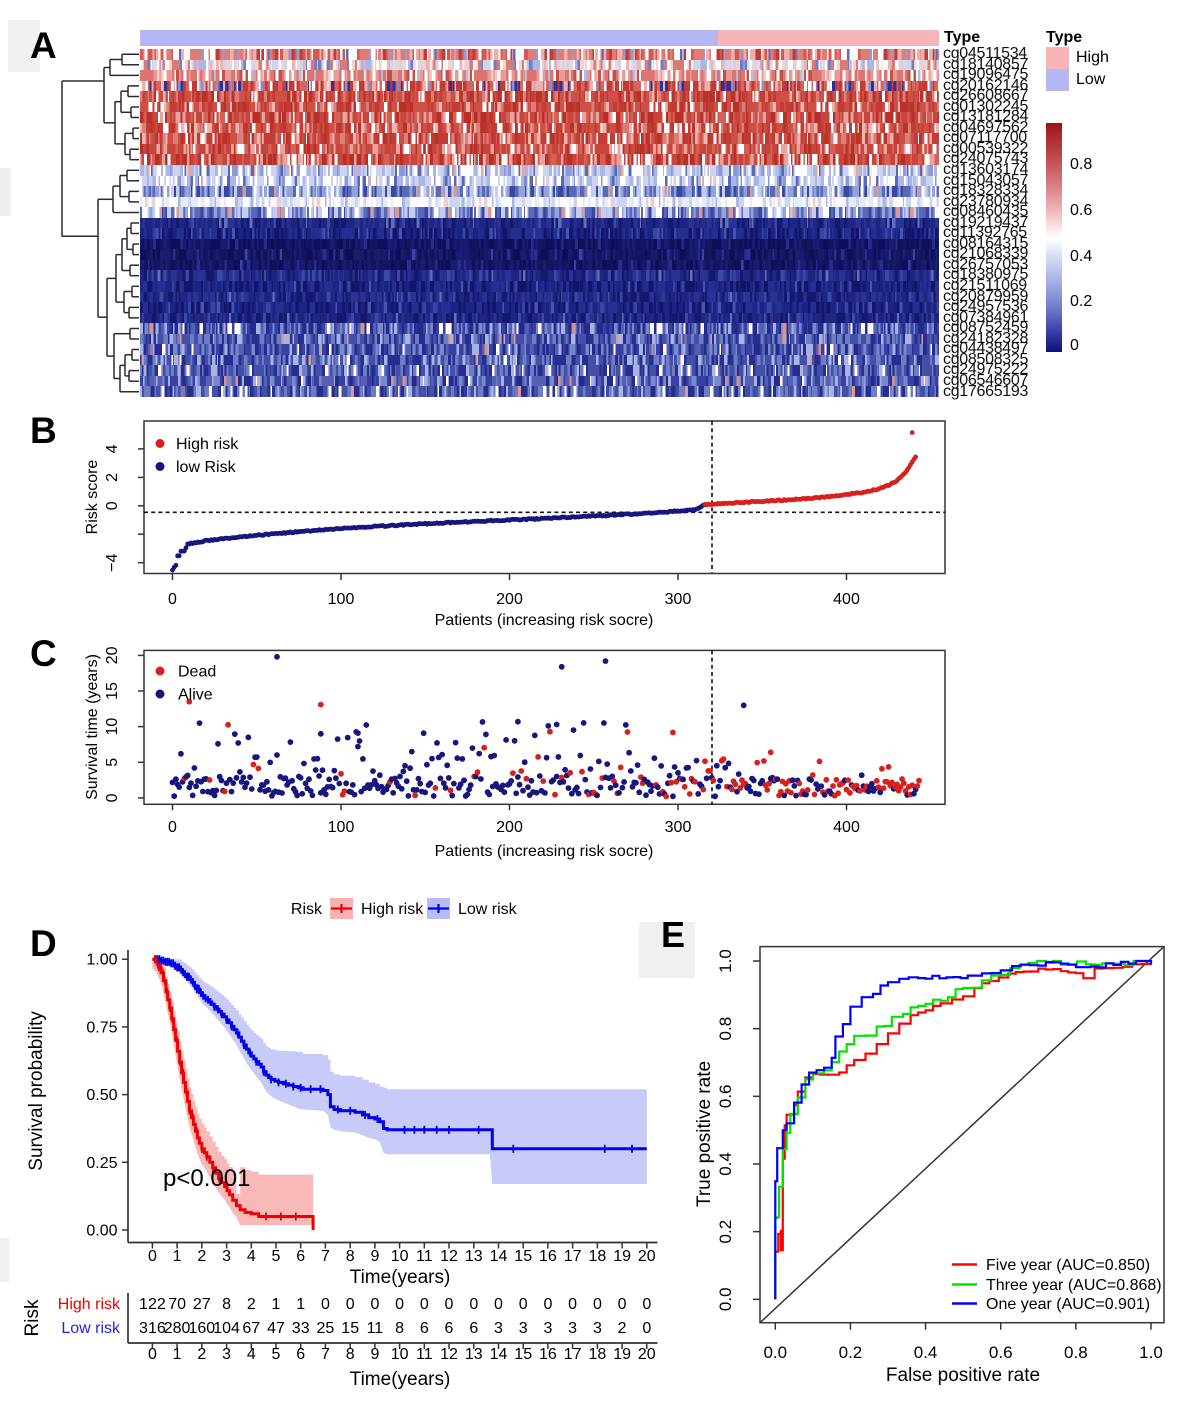  Describe the element at coordinates (548, 1256) in the screenshot. I see `svg-text: 16` at that location.